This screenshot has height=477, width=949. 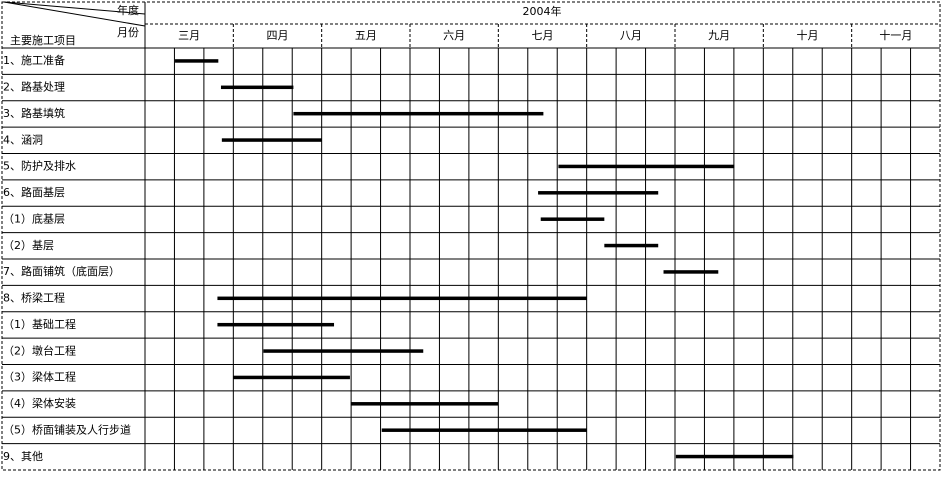 What do you see at coordinates (895, 35) in the screenshot?
I see `month-label: 十一月` at bounding box center [895, 35].